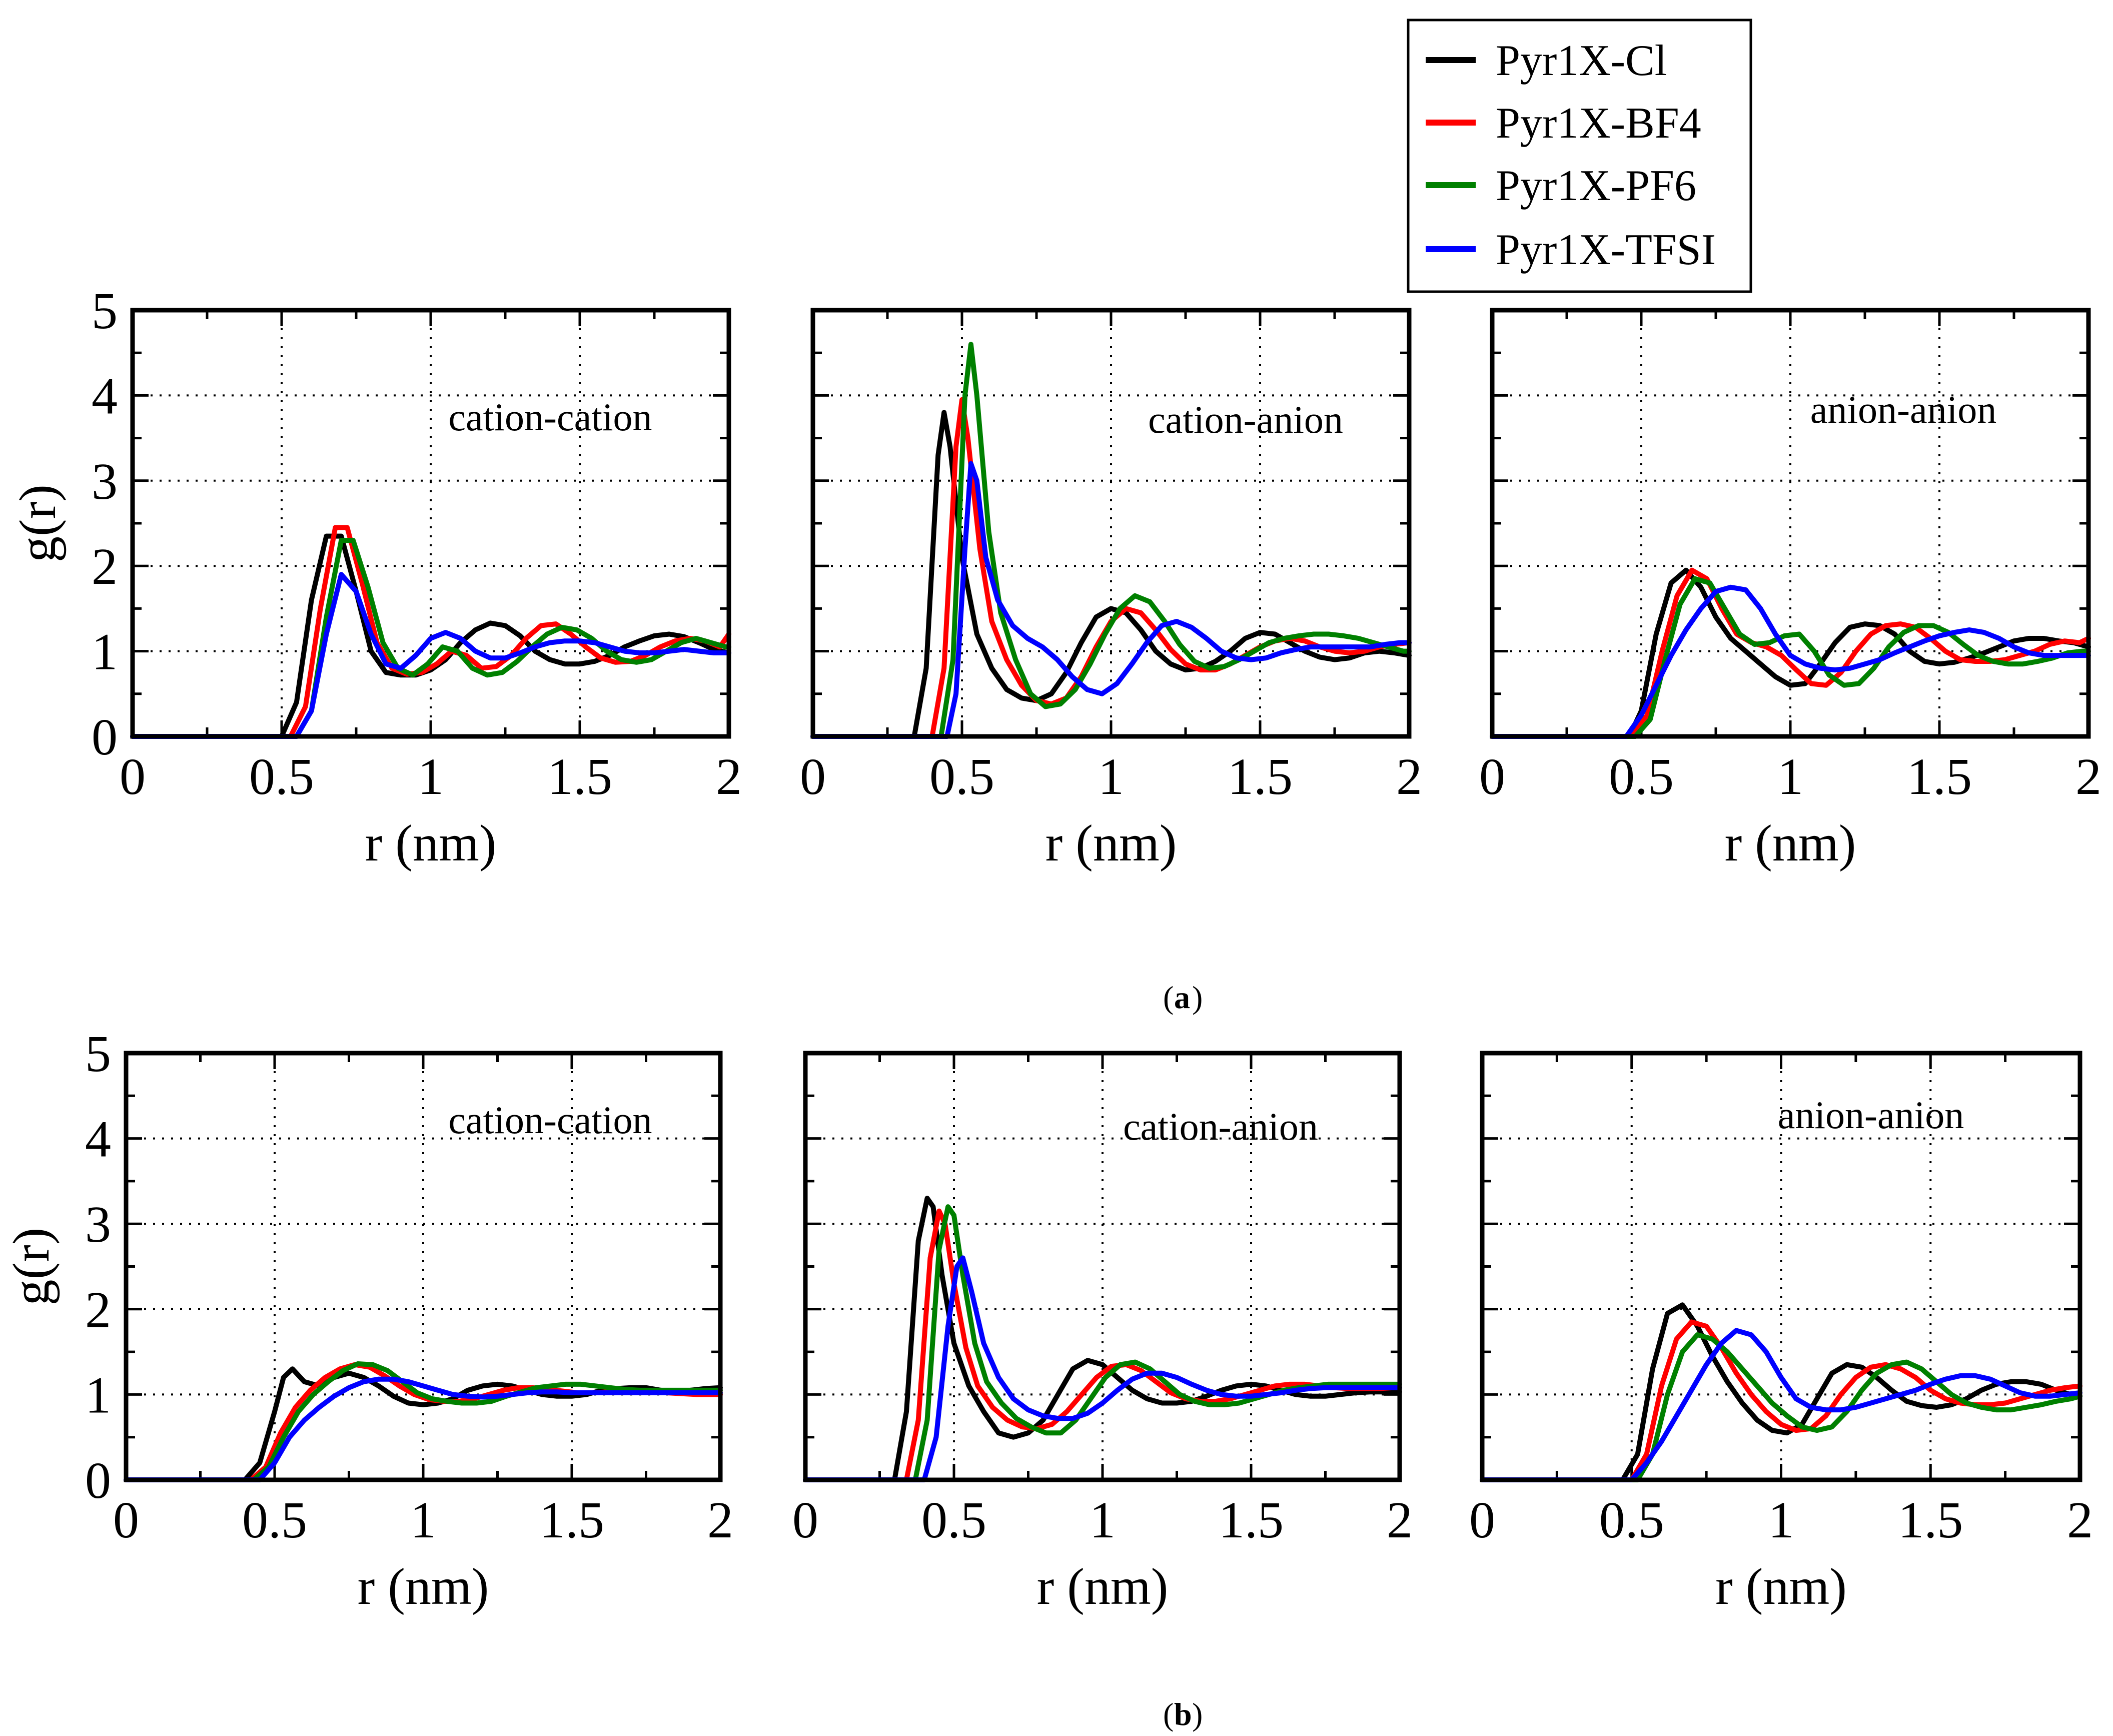 The width and height of the screenshot is (2113, 1736). I want to click on panel-a-cation-anion: 0 0.5 1 1.5 2 r (nm) cation-anion, so click(1111, 590).